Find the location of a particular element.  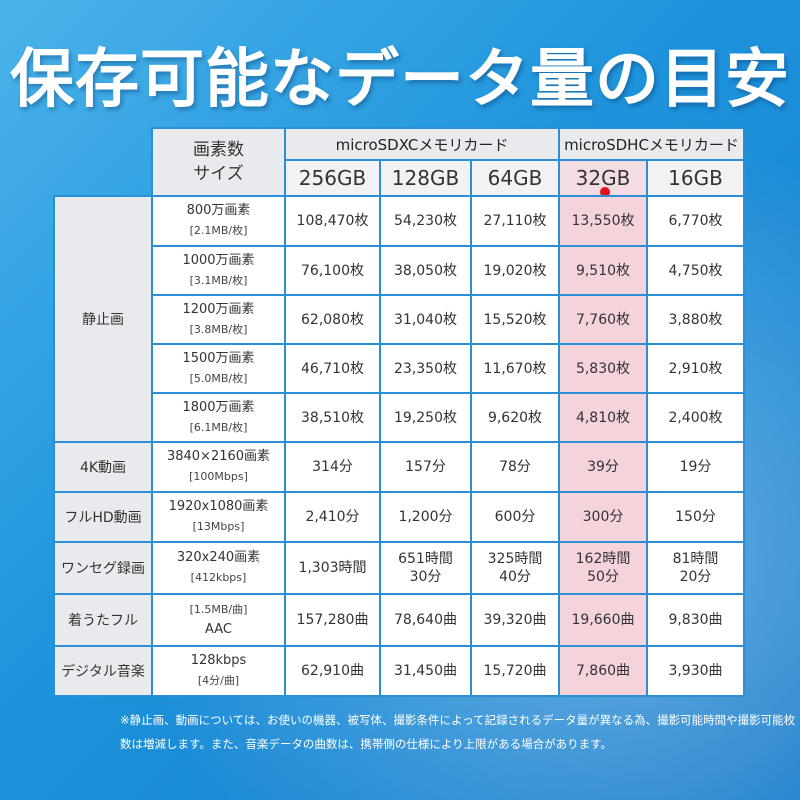

value-line2: 30分 is located at coordinates (425, 577).